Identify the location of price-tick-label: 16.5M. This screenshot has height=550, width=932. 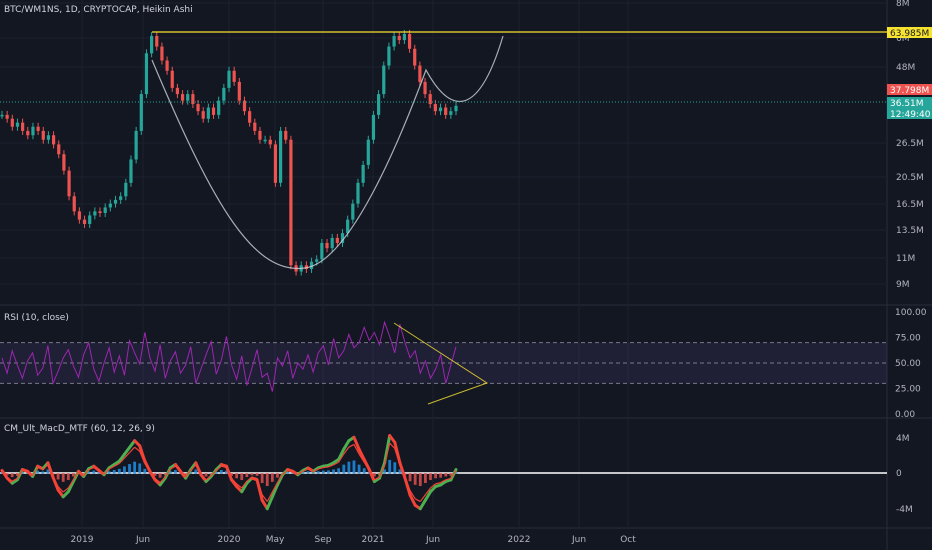
(910, 205).